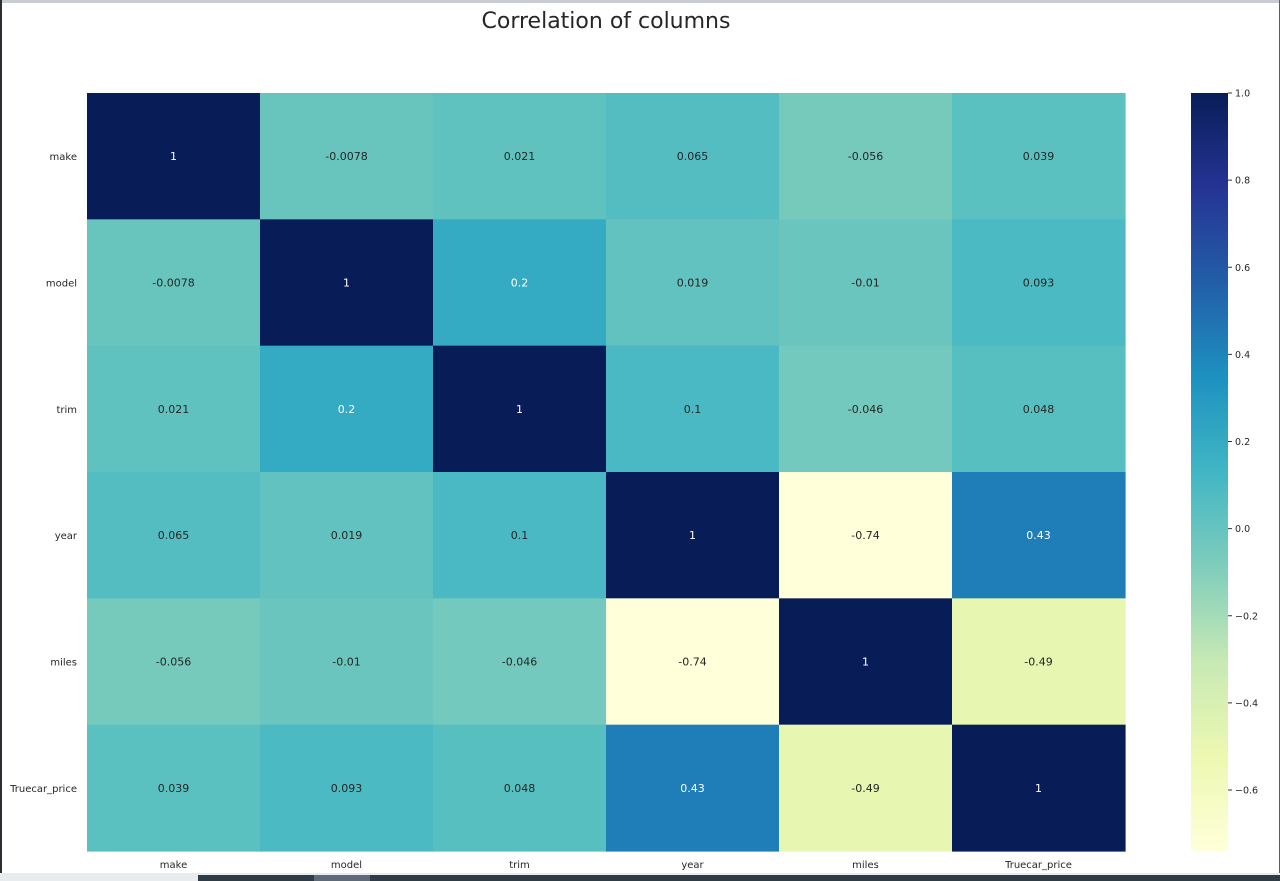 The image size is (1280, 881). Describe the element at coordinates (1038, 865) in the screenshot. I see `x-tick-label: Truecar_price` at that location.